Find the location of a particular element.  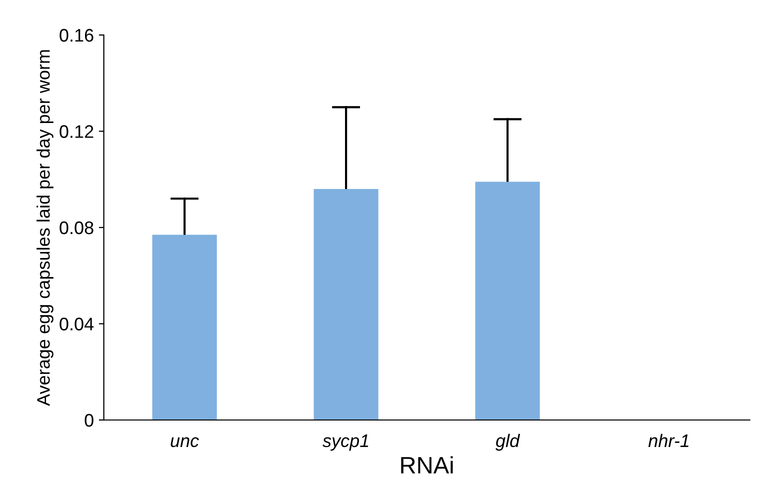

x-tick-label: unc is located at coordinates (184, 442).